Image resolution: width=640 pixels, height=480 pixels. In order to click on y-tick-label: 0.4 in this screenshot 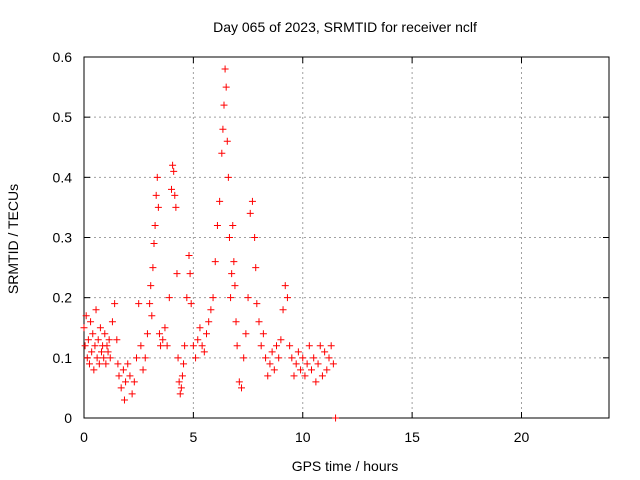, I will do `click(63, 177)`.